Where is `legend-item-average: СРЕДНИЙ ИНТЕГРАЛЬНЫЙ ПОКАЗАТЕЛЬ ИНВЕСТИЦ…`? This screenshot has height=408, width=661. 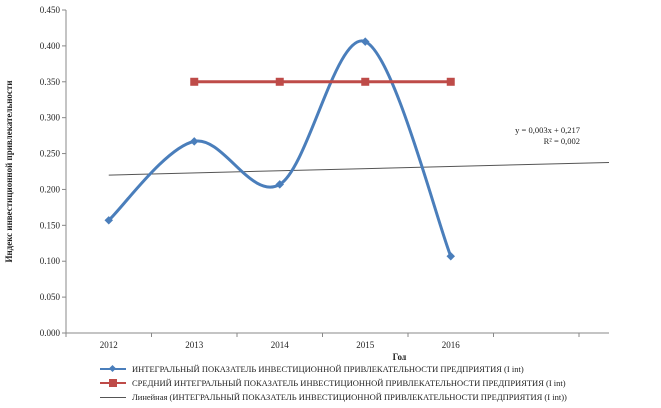
legend-item-average: СРЕДНИЙ ИНТЕГРАЛЬНЫЙ ПОКАЗАТЕЛЬ ИНВЕСТИЦ… is located at coordinates (380, 383).